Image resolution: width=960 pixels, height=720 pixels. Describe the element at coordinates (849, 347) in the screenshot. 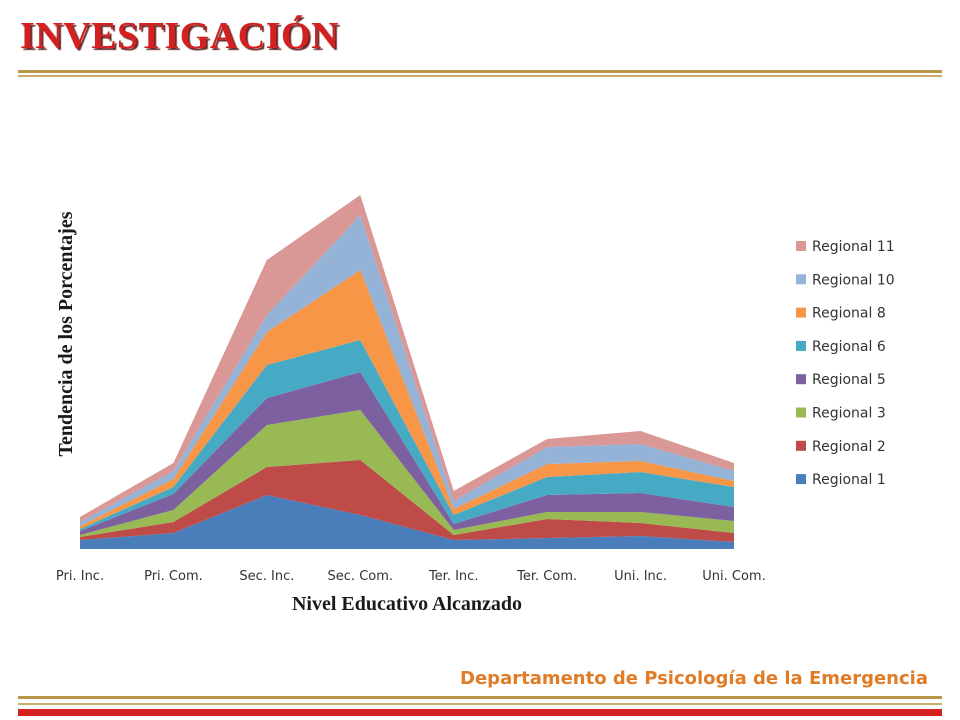

I see `legend-label: Regional 6` at that location.